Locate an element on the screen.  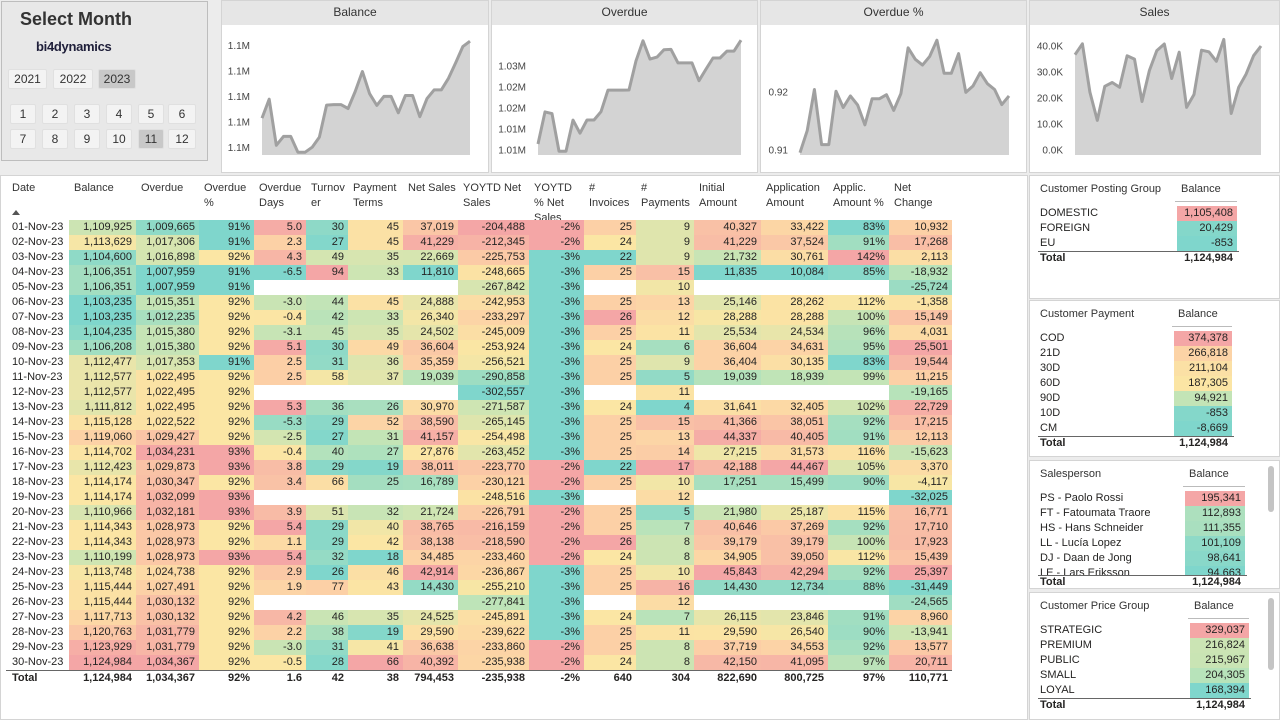
row-value: 101,109 is located at coordinates (1215, 543).